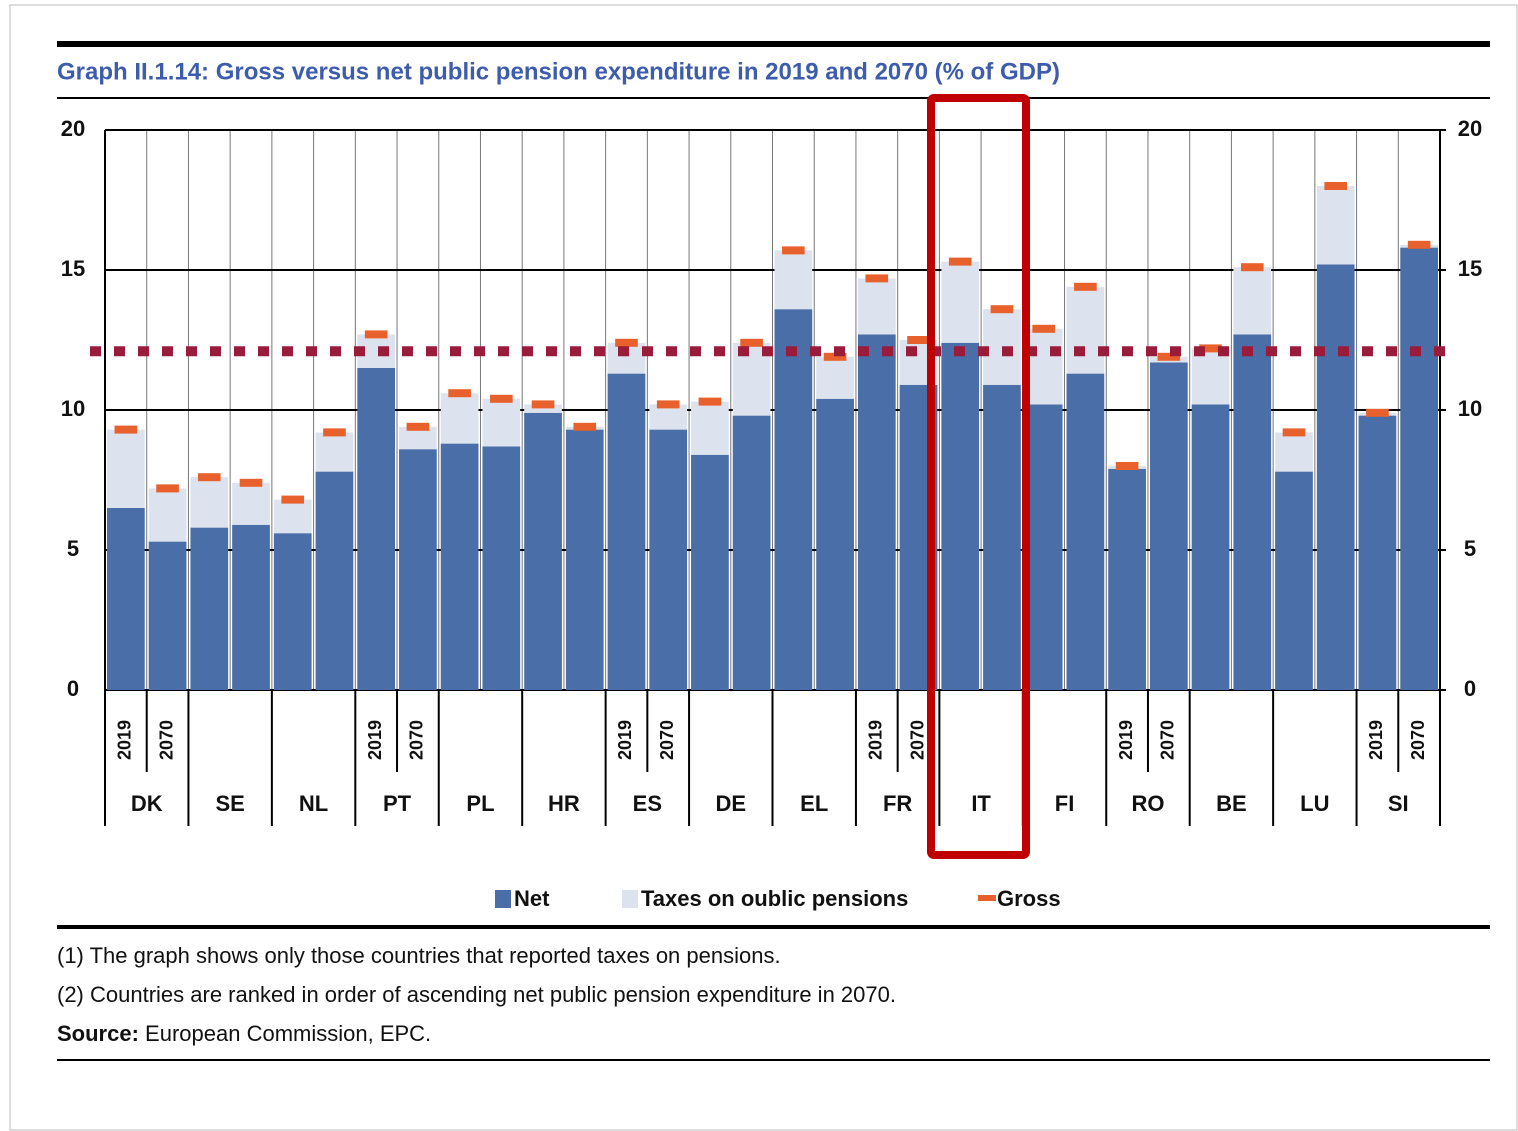 The image size is (1518, 1131). What do you see at coordinates (532, 898) in the screenshot?
I see `legend-label: Net` at bounding box center [532, 898].